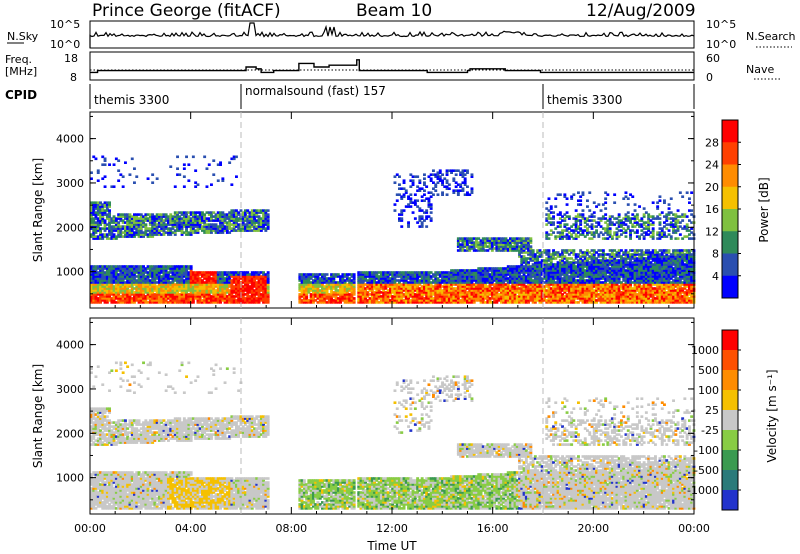  Describe the element at coordinates (392, 67) in the screenshot. I see `freq-panel: Freq. [MHz] 18 8 60 0 Nave` at that location.